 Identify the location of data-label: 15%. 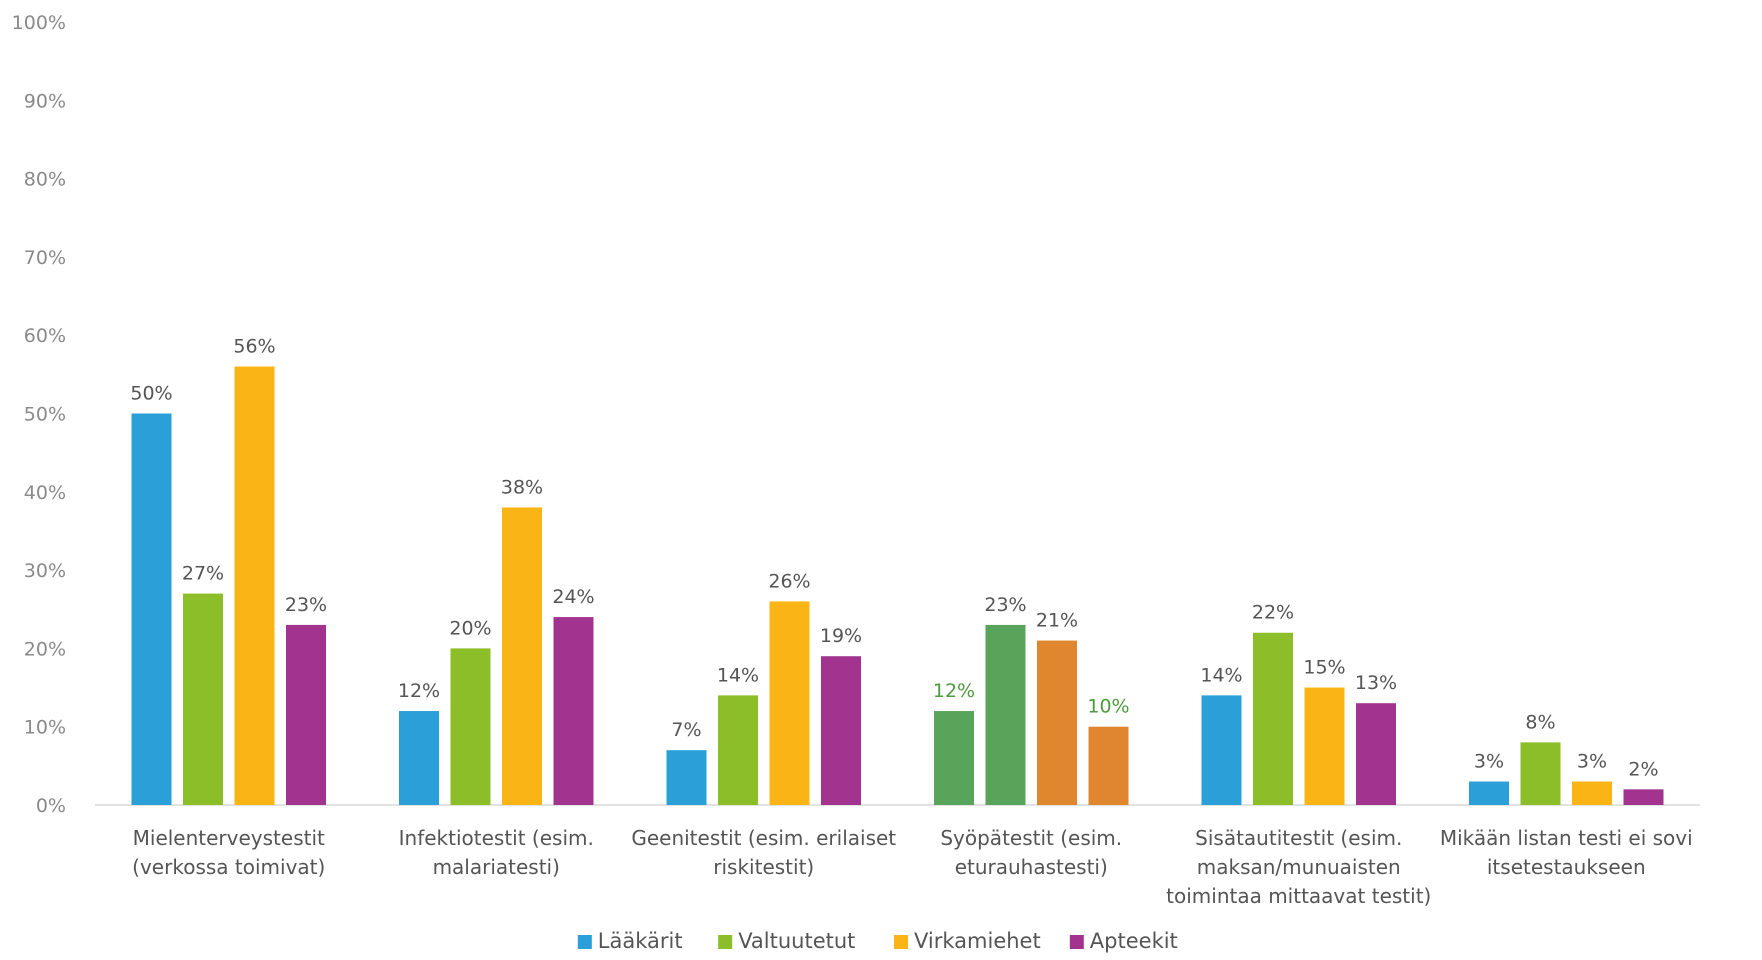
(1324, 668).